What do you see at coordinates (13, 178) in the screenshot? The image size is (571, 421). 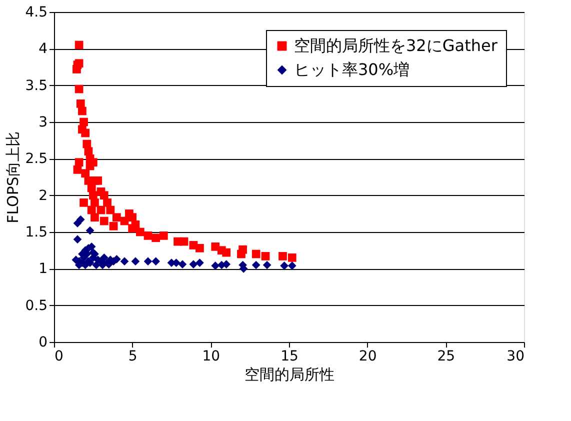 I see `y-axis-title: FLOPS向上比` at bounding box center [13, 178].